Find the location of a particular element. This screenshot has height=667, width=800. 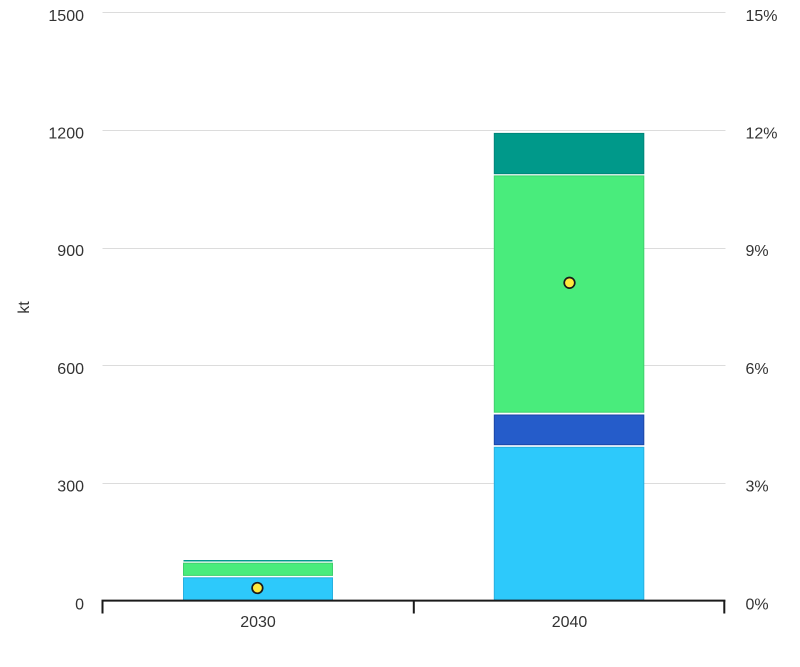

svg-text: 1500 is located at coordinates (66, 16).